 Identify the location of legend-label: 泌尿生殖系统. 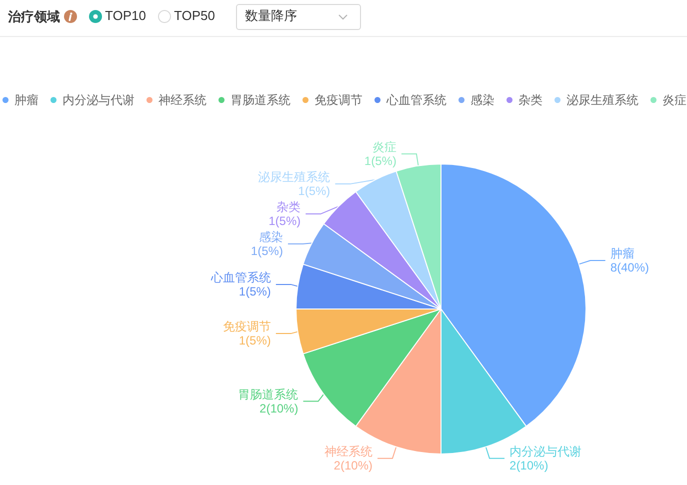
(602, 100).